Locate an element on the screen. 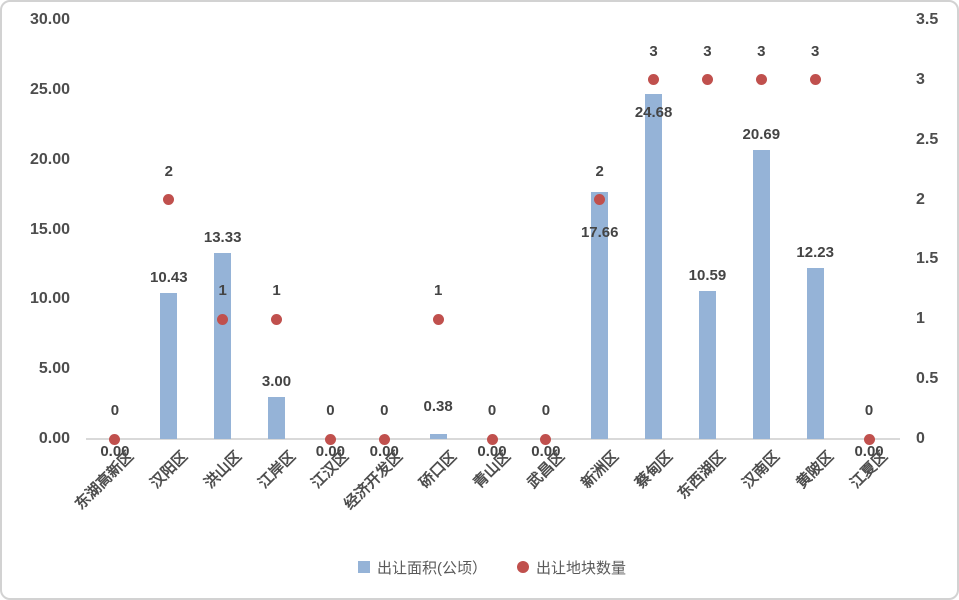  left-axis-tick: 10.00 is located at coordinates (49, 299).